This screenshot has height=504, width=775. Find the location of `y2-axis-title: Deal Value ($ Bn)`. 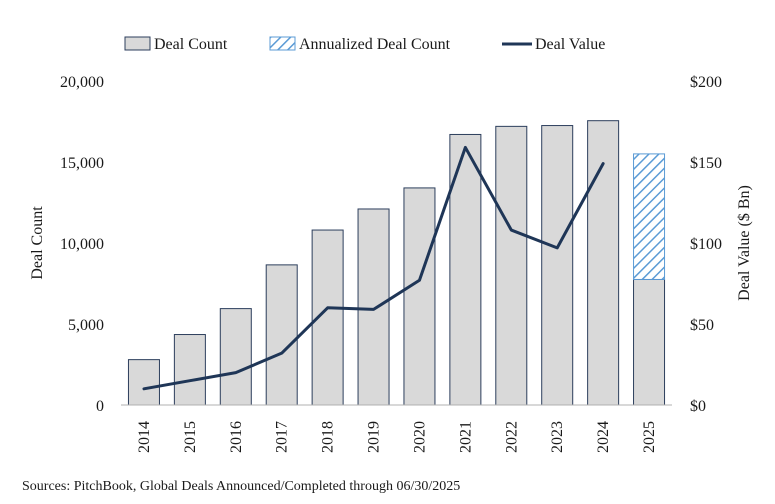

y2-axis-title: Deal Value ($ Bn) is located at coordinates (744, 243).